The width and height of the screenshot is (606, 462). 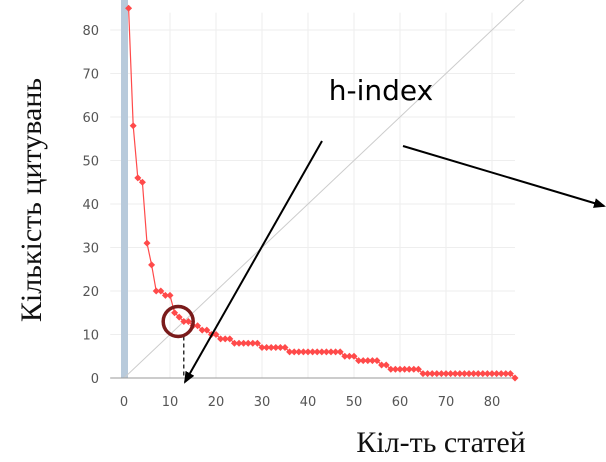 I want to click on x-tick-label: 10, so click(x=170, y=402).